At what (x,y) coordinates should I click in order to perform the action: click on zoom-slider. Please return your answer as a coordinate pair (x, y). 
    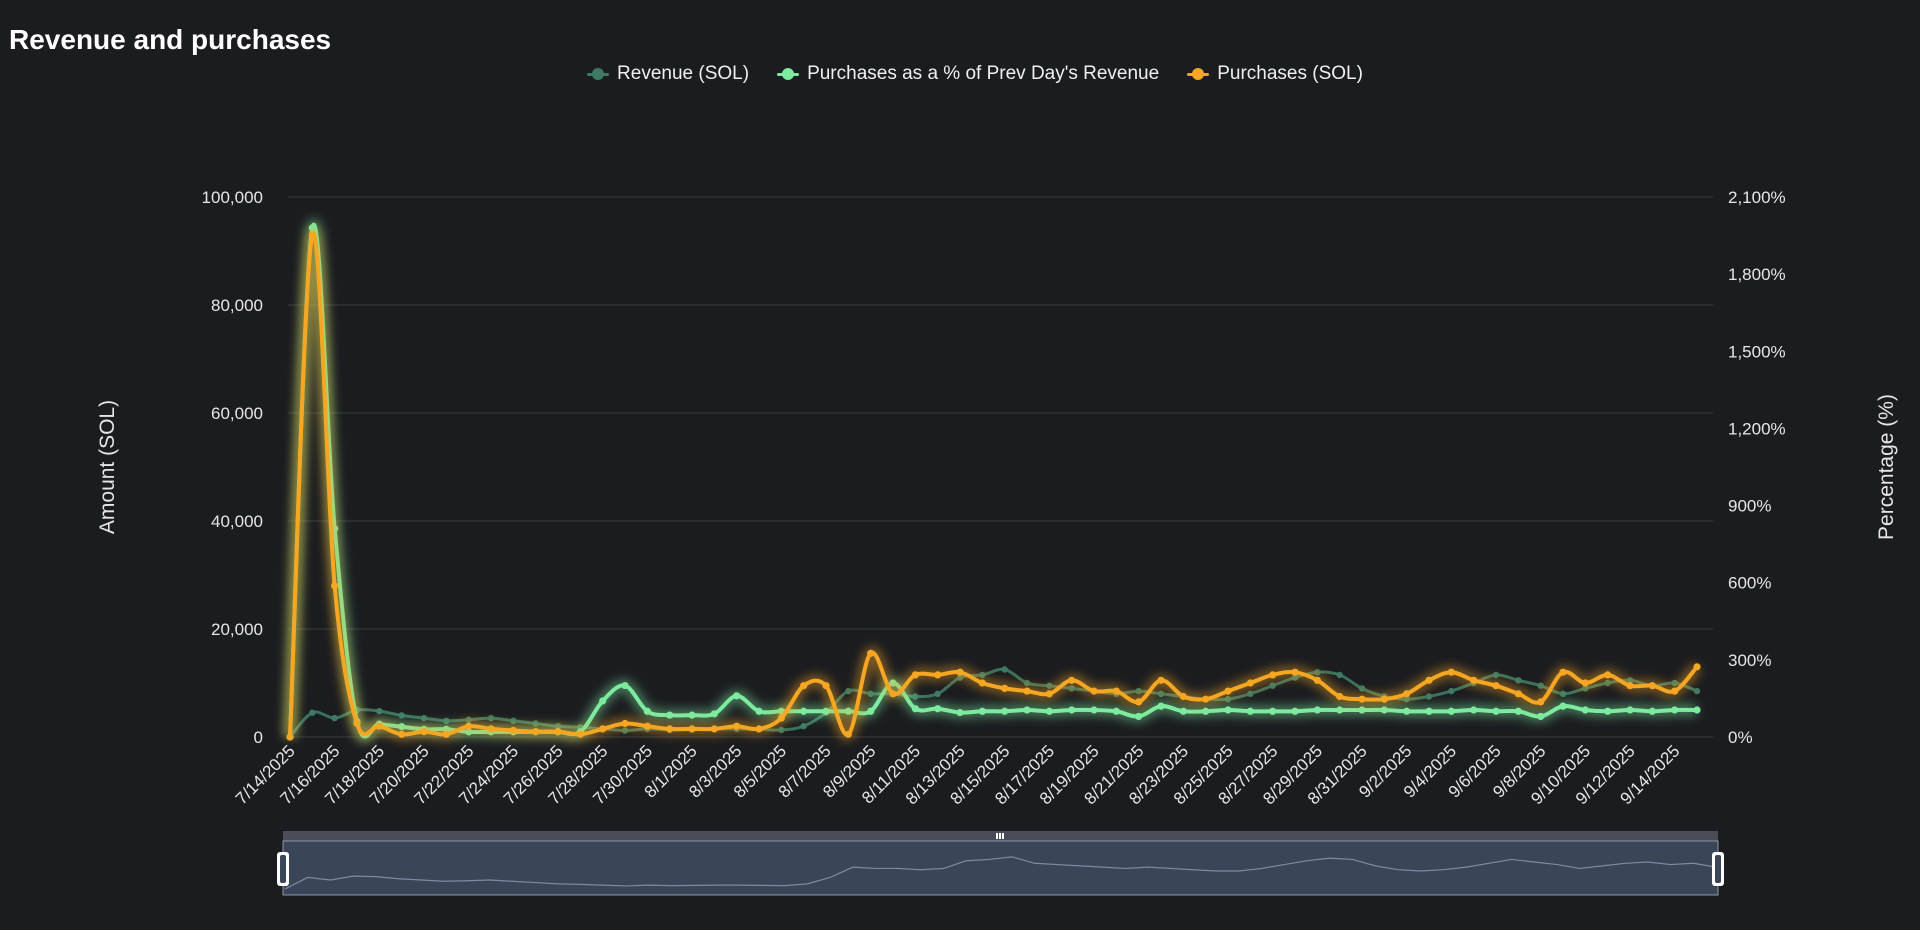
    Looking at the image, I should click on (1000, 863).